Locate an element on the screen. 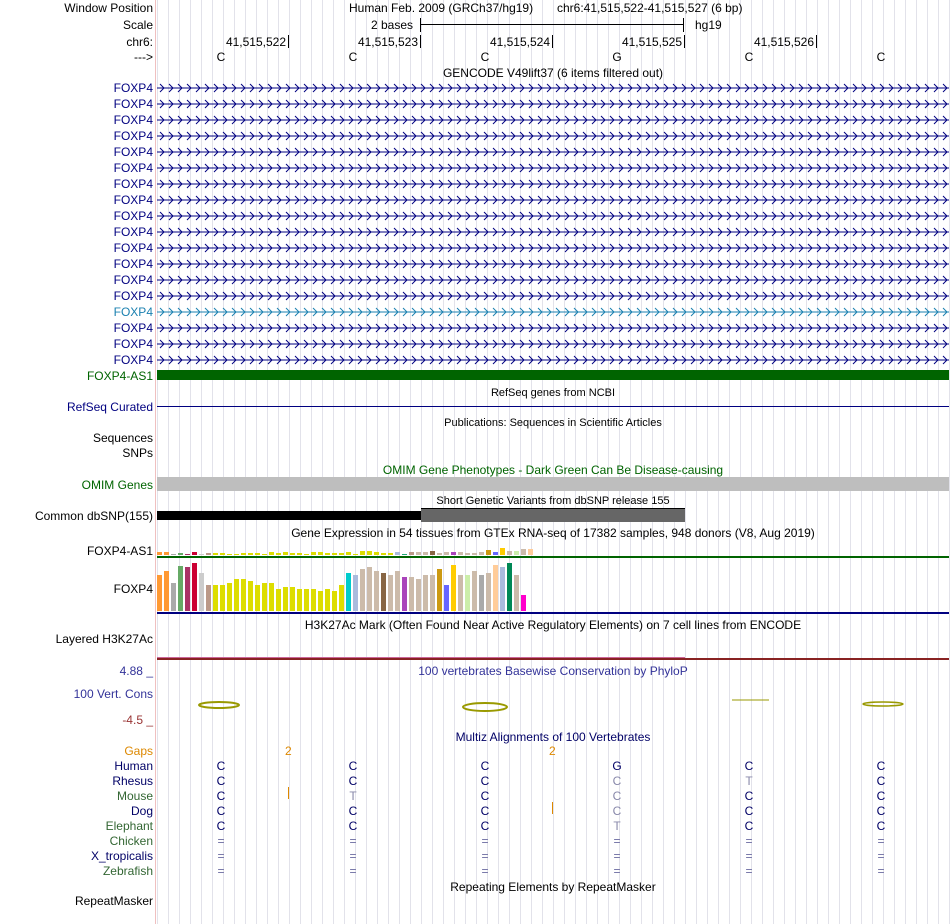  refseq-feature is located at coordinates (553, 406).